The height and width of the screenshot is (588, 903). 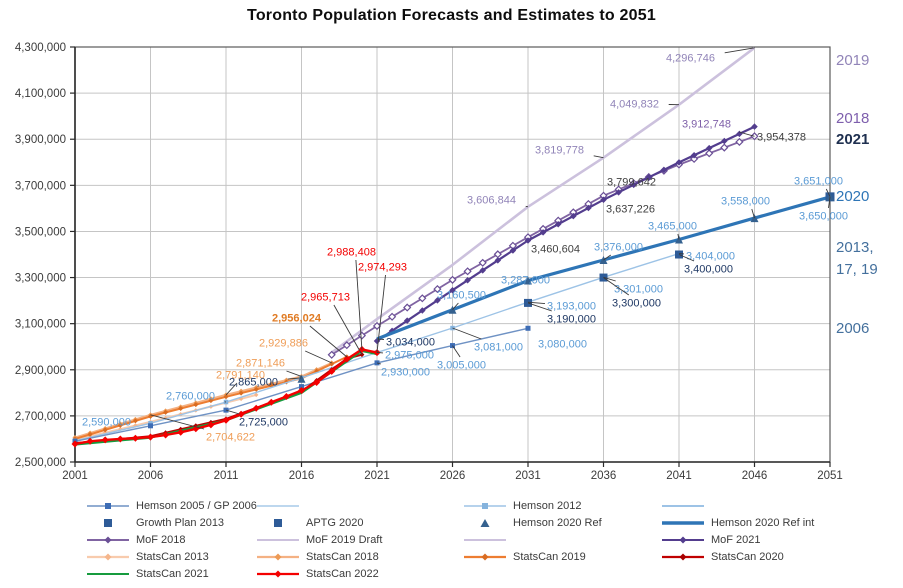 What do you see at coordinates (405, 373) in the screenshot?
I see `data-label: 2,930,000` at bounding box center [405, 373].